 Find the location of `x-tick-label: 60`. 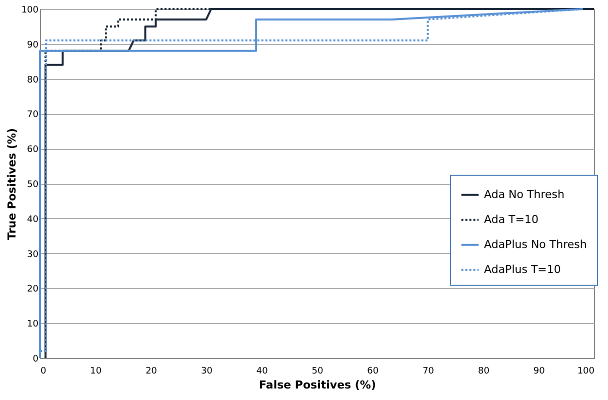

x-tick-label: 60 is located at coordinates (373, 371).